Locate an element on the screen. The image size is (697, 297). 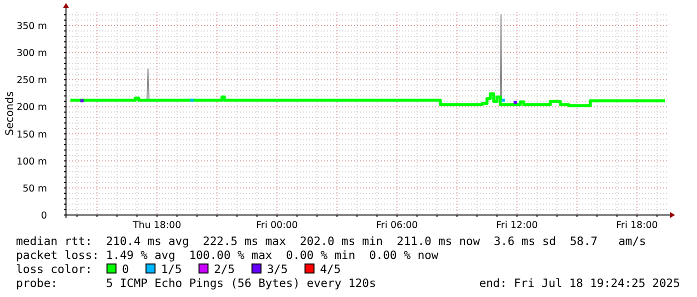
text: packet loss: 1.49 % avg 100.00 % max 0.00 % min 0.00 % now is located at coordinates (227, 255).